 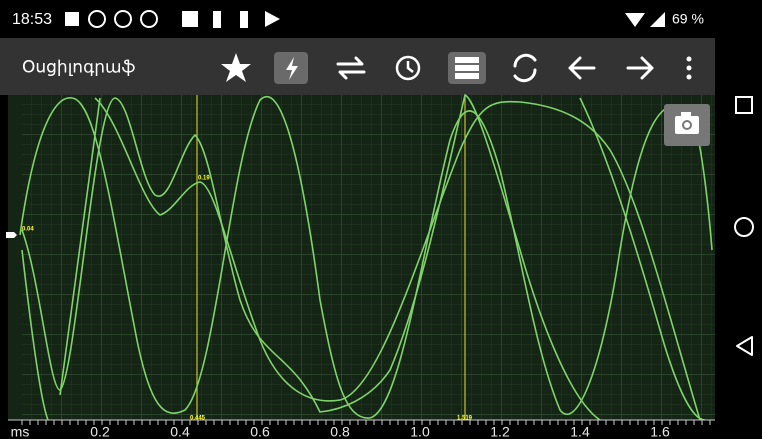 I want to click on notification-icons, so click(x=172, y=19).